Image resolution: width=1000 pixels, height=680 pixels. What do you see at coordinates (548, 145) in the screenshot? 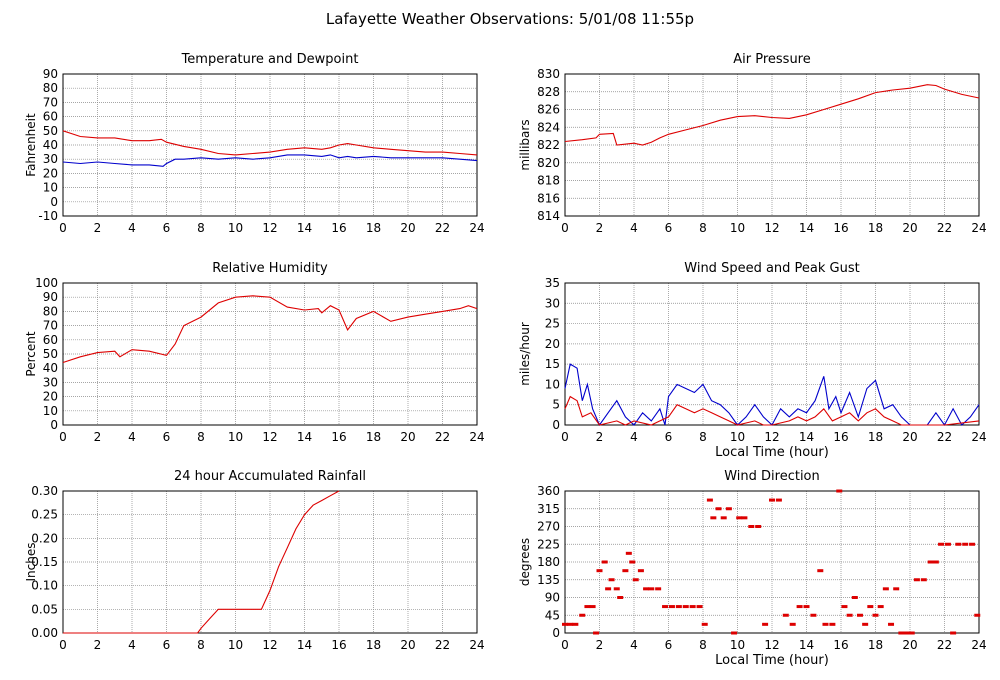
I see `y-tick-label: 822` at bounding box center [548, 145].